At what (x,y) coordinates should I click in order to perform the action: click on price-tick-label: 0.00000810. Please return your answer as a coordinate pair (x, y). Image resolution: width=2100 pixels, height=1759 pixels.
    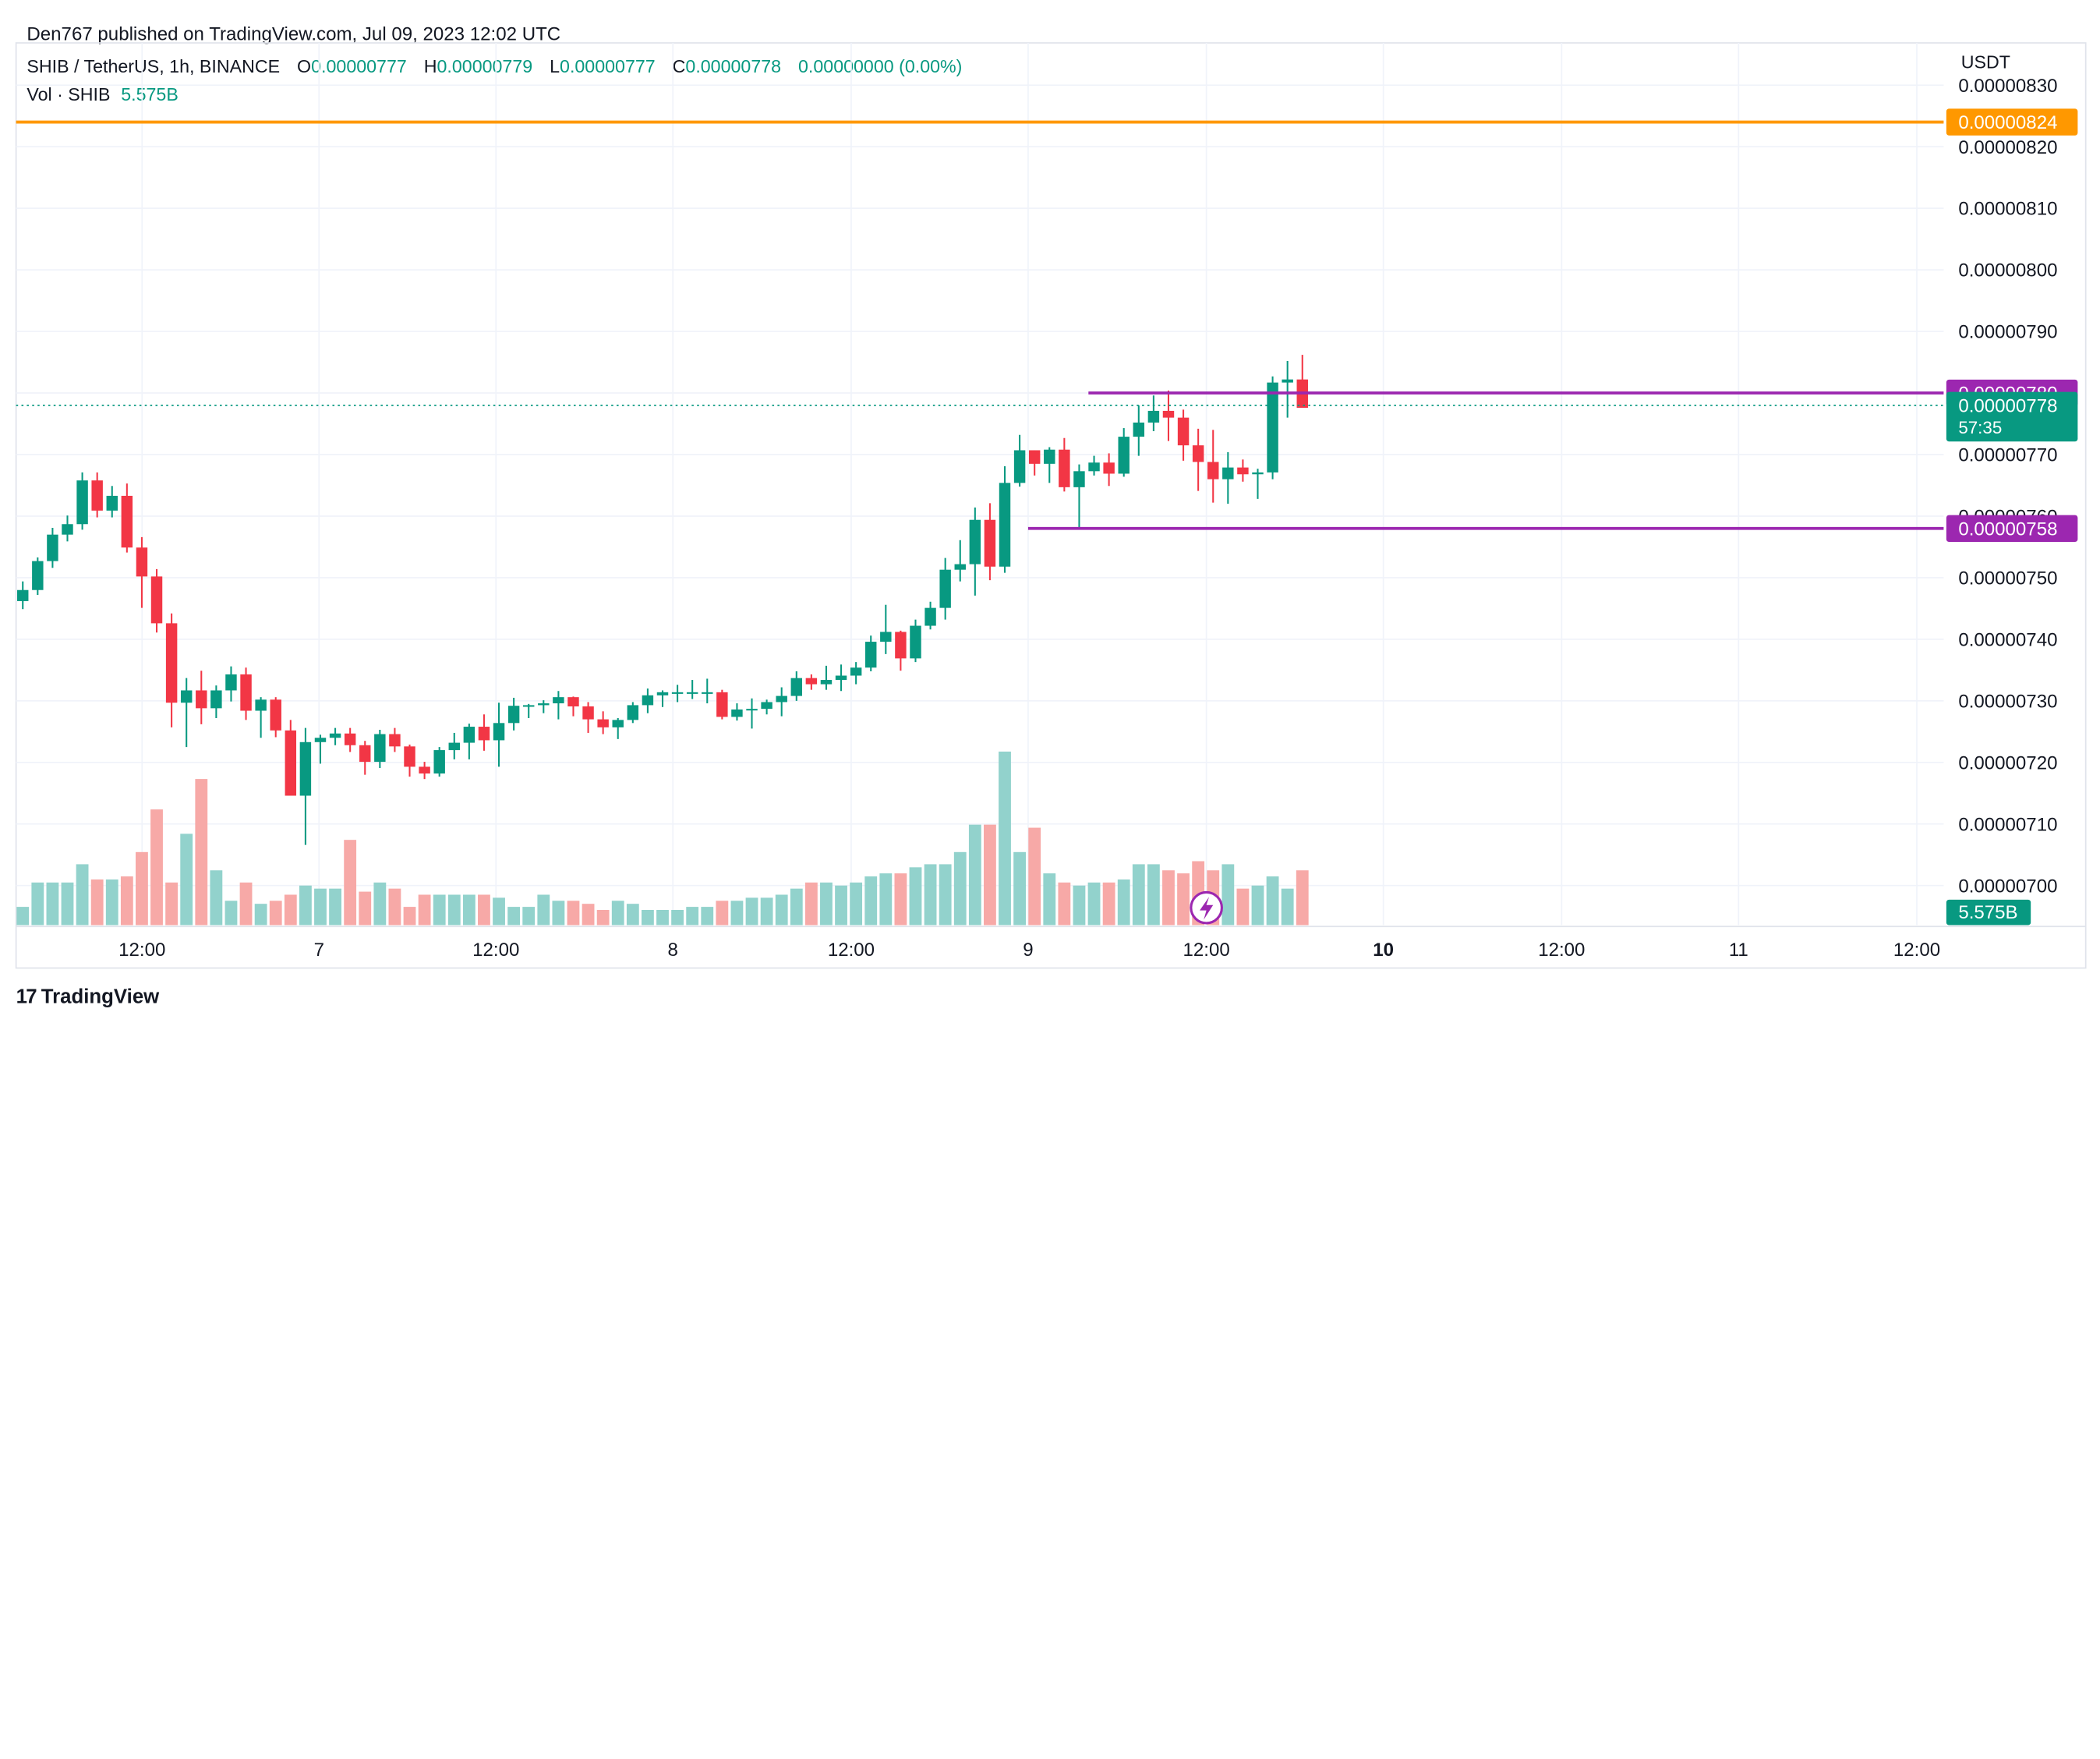
    Looking at the image, I should click on (2008, 209).